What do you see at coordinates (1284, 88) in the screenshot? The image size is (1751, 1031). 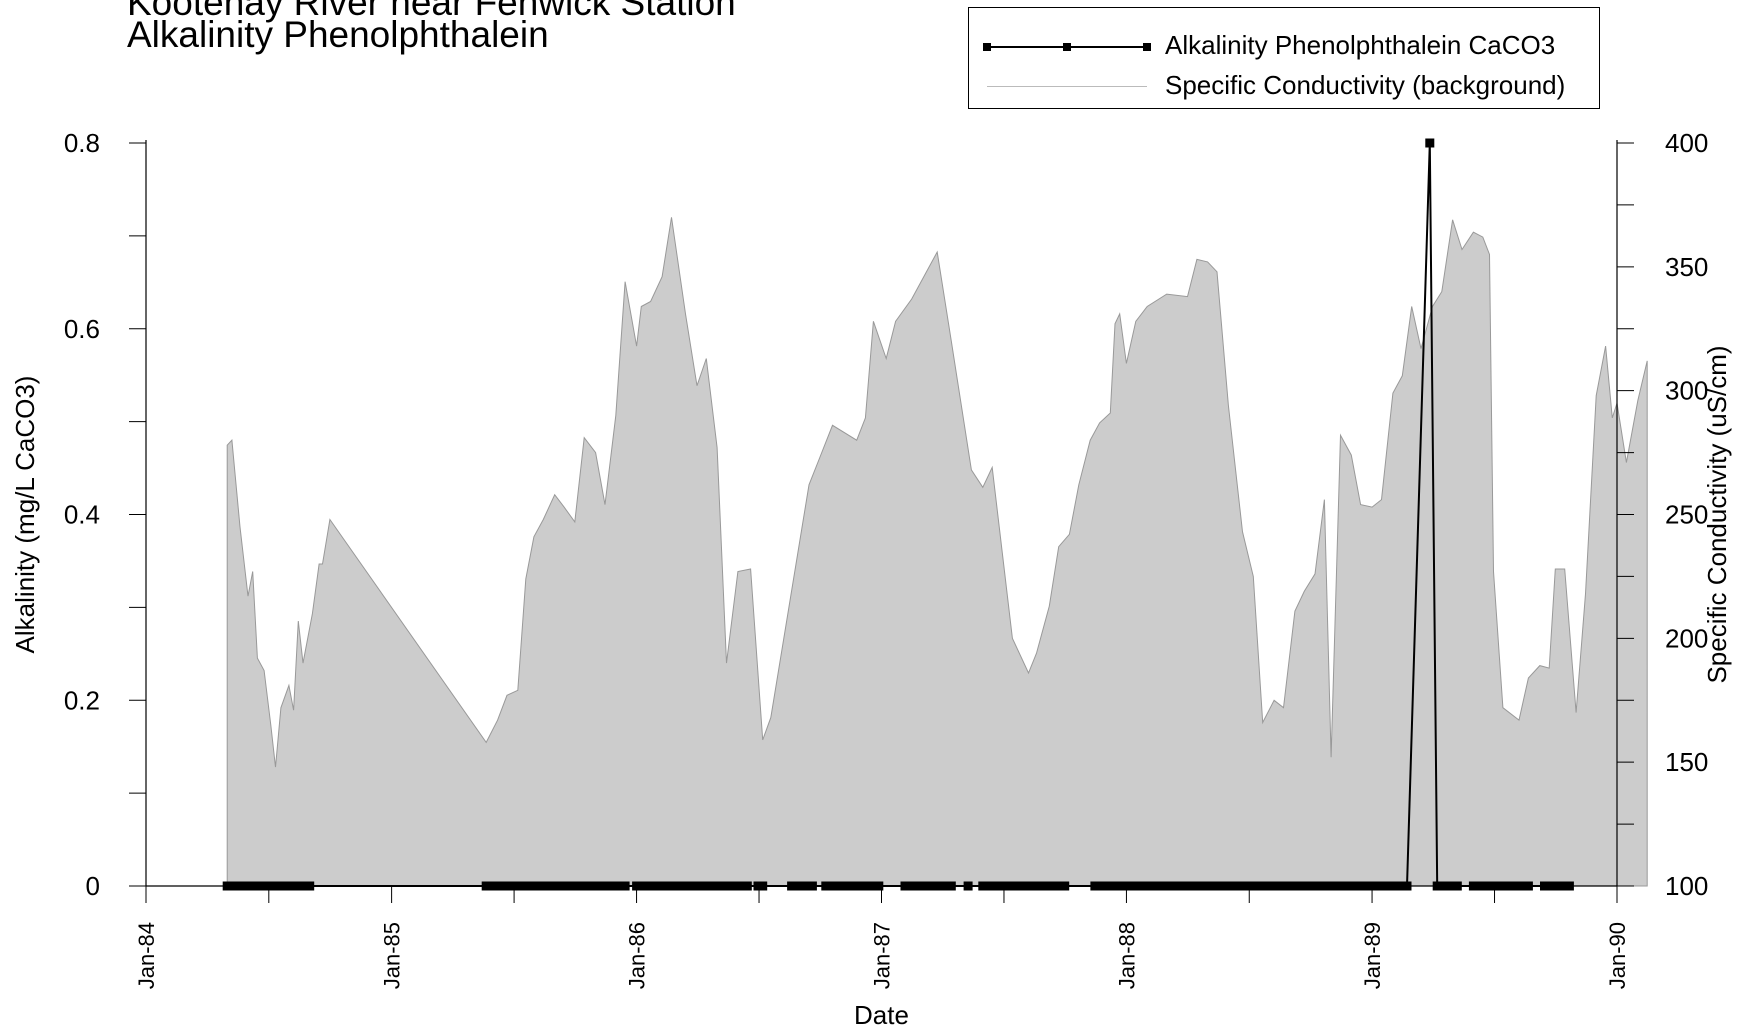 I see `legend-item-conductivity: Specific Conductivity (background)` at bounding box center [1284, 88].